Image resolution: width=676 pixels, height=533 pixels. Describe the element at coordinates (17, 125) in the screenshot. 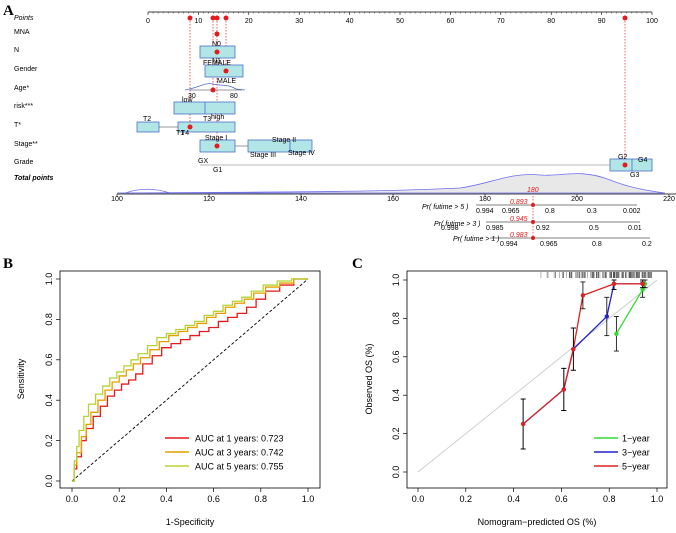

I see `row-label-t: T*` at that location.